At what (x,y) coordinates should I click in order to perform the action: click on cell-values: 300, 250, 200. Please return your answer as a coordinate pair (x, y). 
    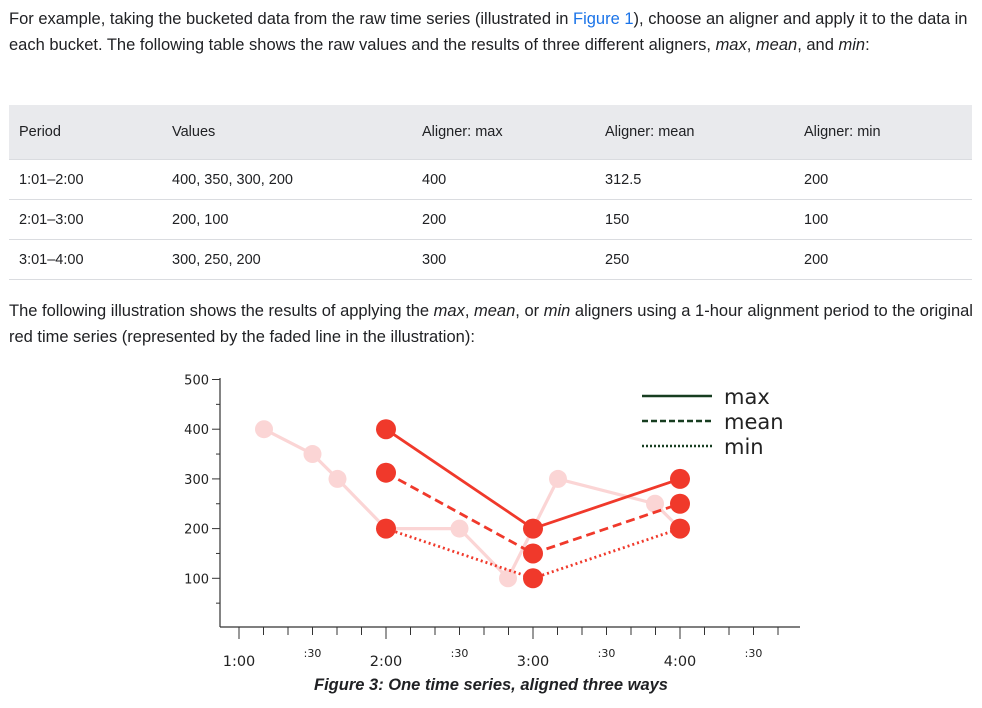
    Looking at the image, I should click on (297, 259).